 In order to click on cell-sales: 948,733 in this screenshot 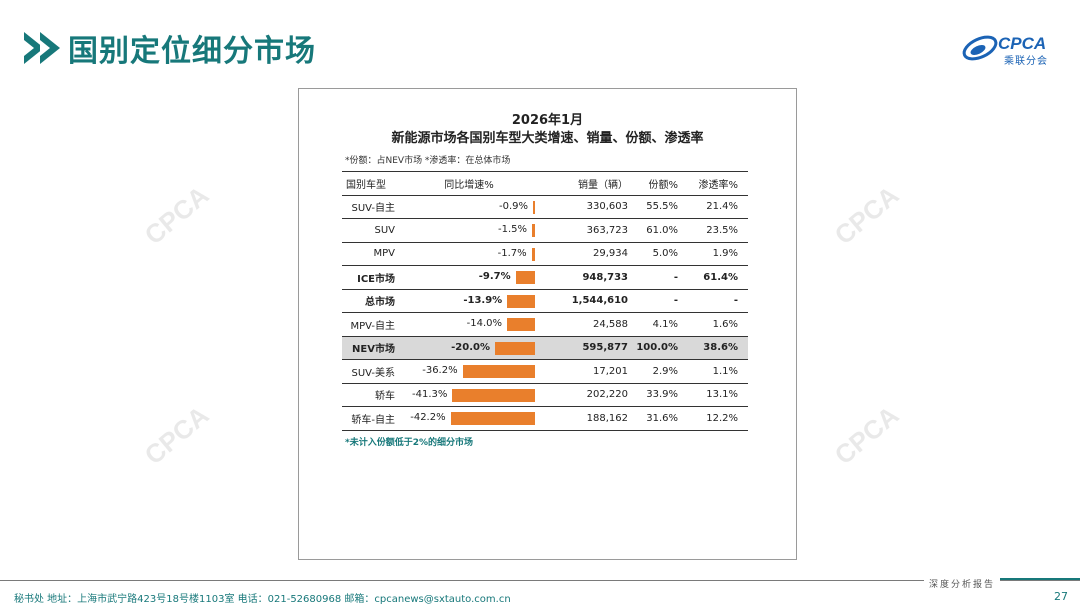, I will do `click(587, 277)`.